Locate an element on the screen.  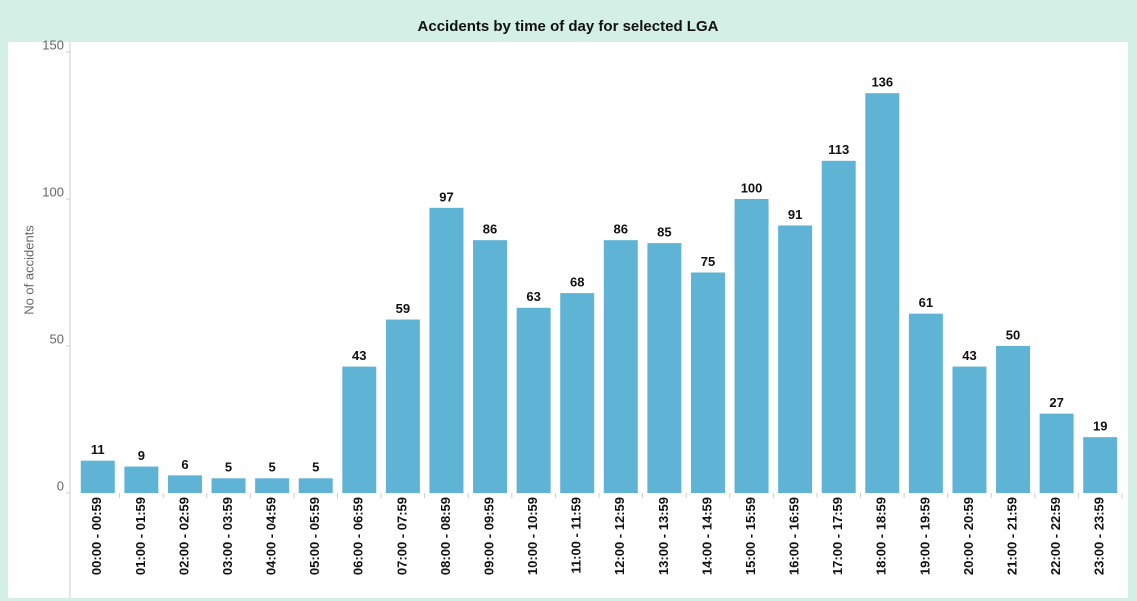
y-tick-label: 150 is located at coordinates (53, 44).